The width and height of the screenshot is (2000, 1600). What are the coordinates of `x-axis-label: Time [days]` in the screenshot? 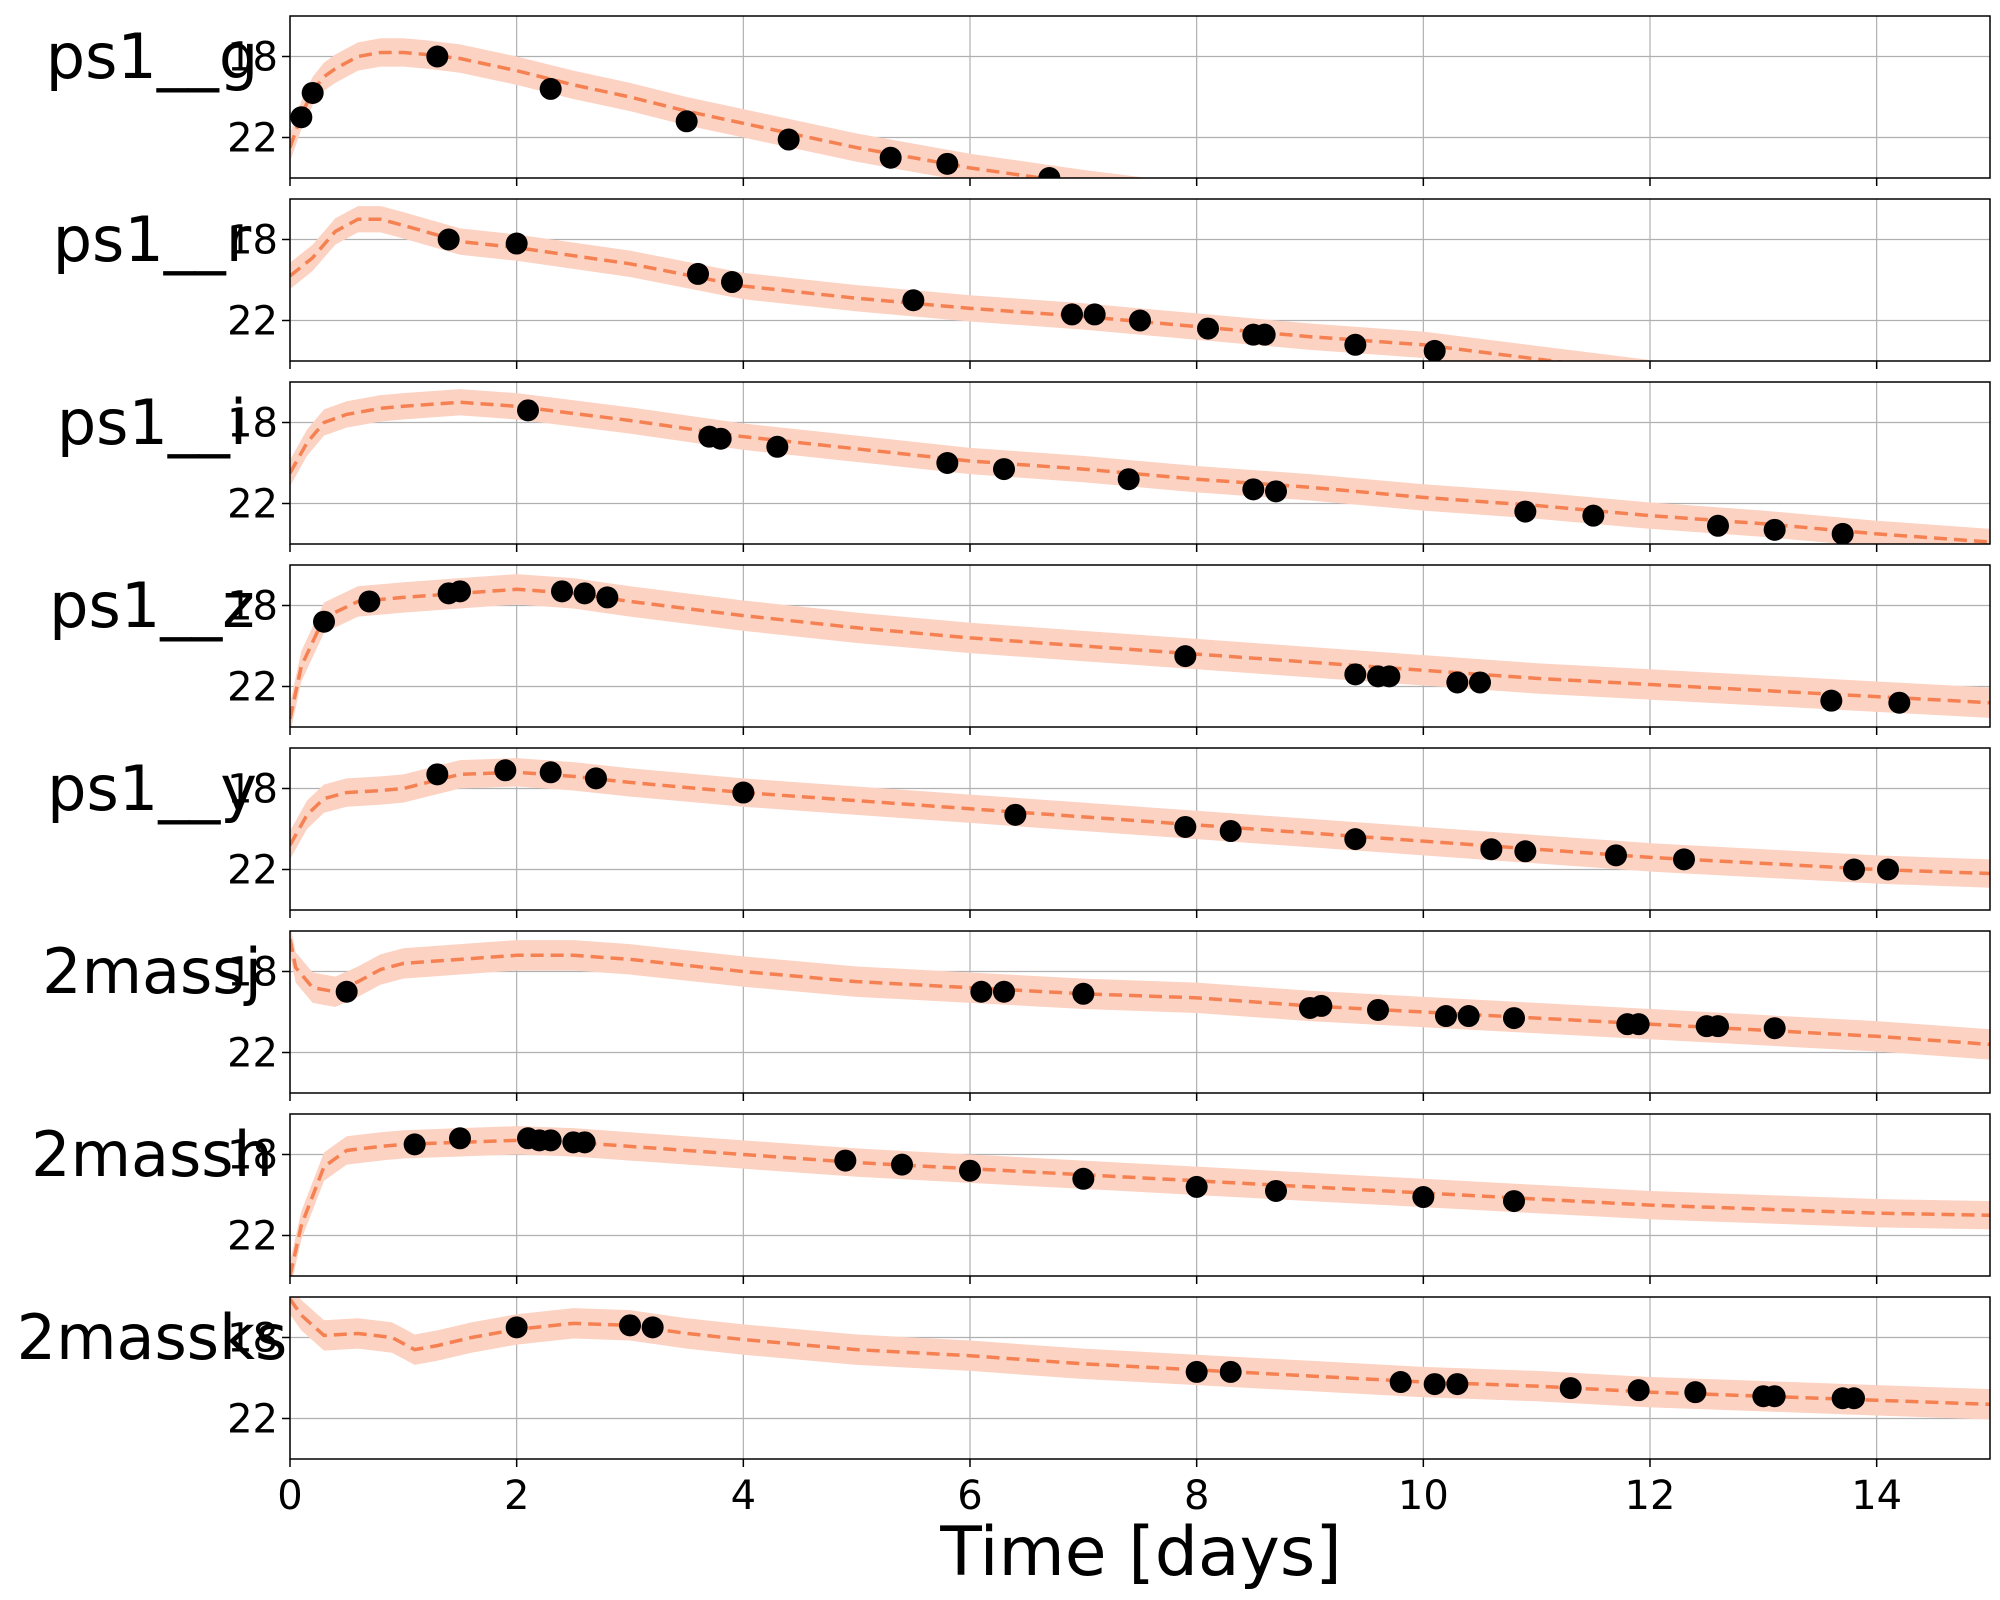 It's located at (1140, 1552).